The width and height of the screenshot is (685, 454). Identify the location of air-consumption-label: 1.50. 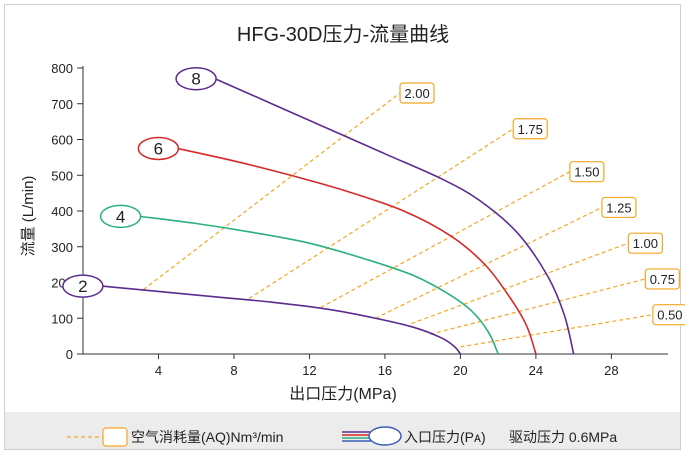
(586, 172).